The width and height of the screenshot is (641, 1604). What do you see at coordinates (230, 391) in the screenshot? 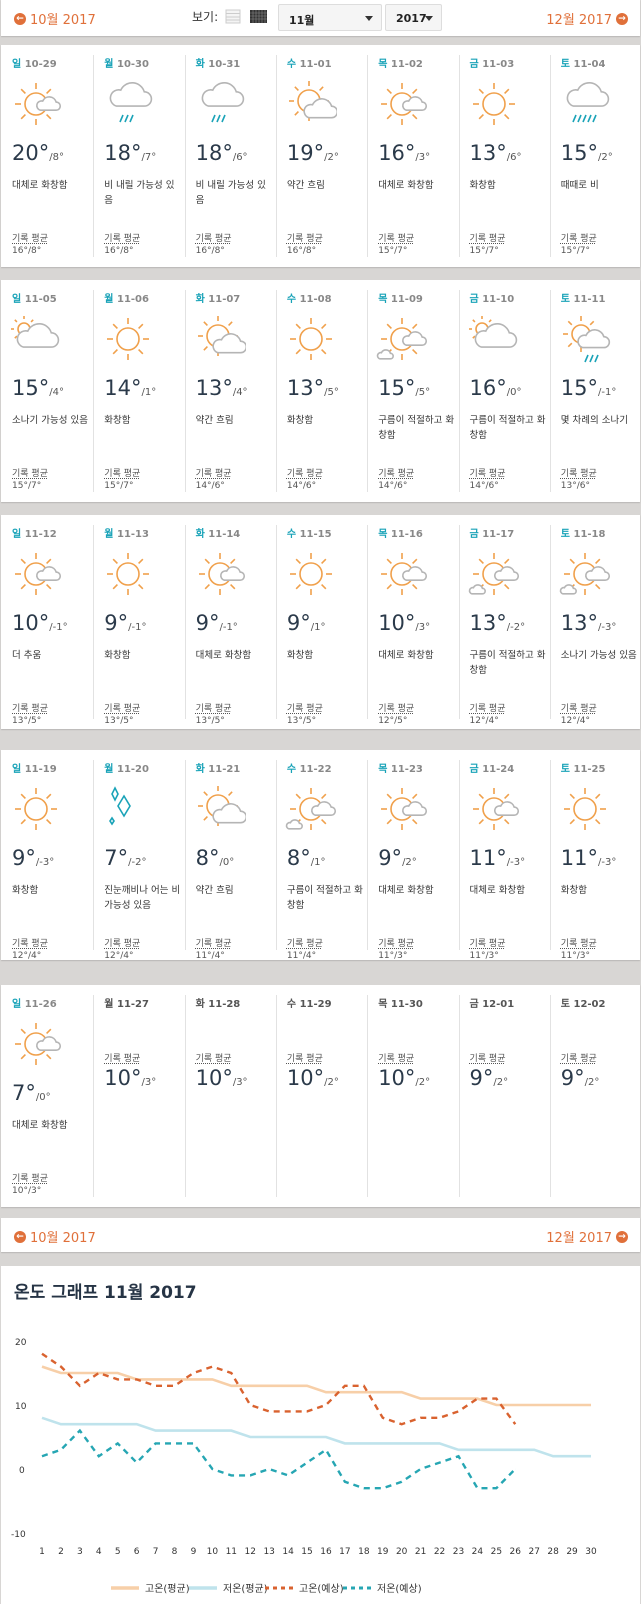
I see `day-cell: 화 11-07 약간 흐림 14°/6° 13°/4° 기록 평균` at bounding box center [230, 391].